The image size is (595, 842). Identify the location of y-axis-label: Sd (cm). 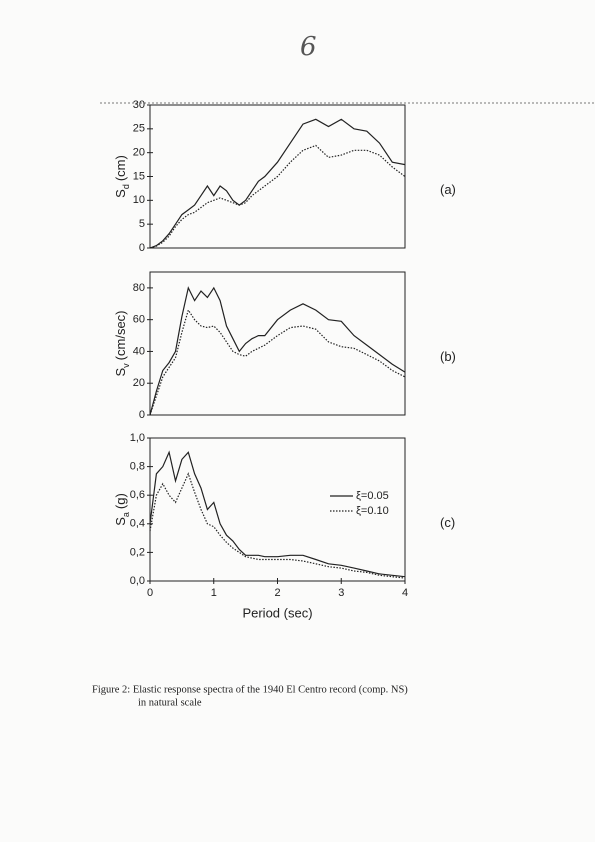
(122, 176).